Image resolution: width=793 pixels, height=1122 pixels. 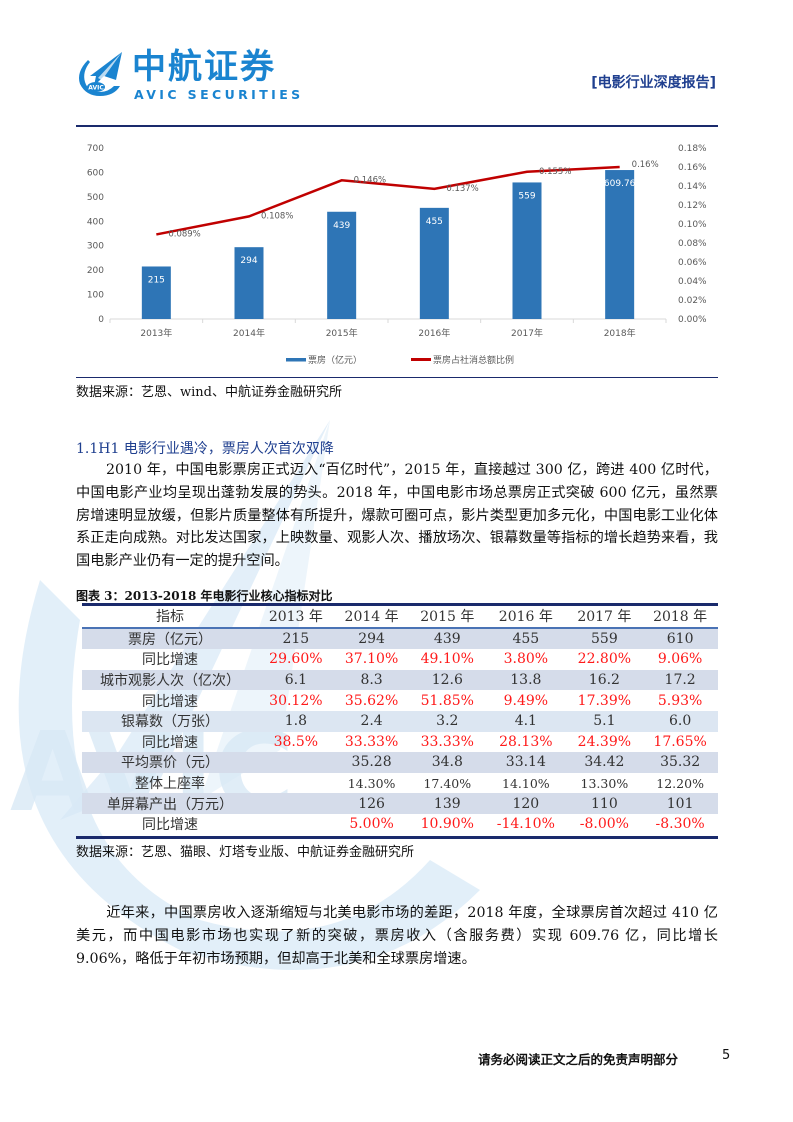 What do you see at coordinates (400, 783) in the screenshot?
I see `table-row: 整体上座率 14.30% 17.40% 14.10% 13.30% 12.20%` at bounding box center [400, 783].